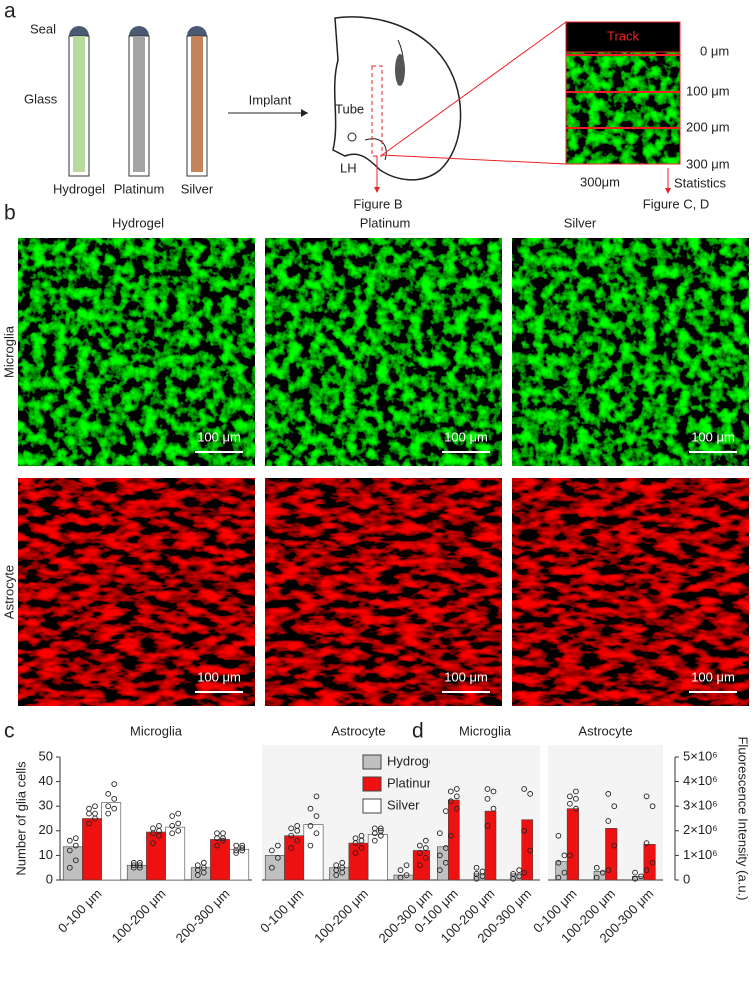 This screenshot has width=756, height=1000. Describe the element at coordinates (713, 676) in the screenshot. I see `scale-bar-label: 100 μm` at that location.